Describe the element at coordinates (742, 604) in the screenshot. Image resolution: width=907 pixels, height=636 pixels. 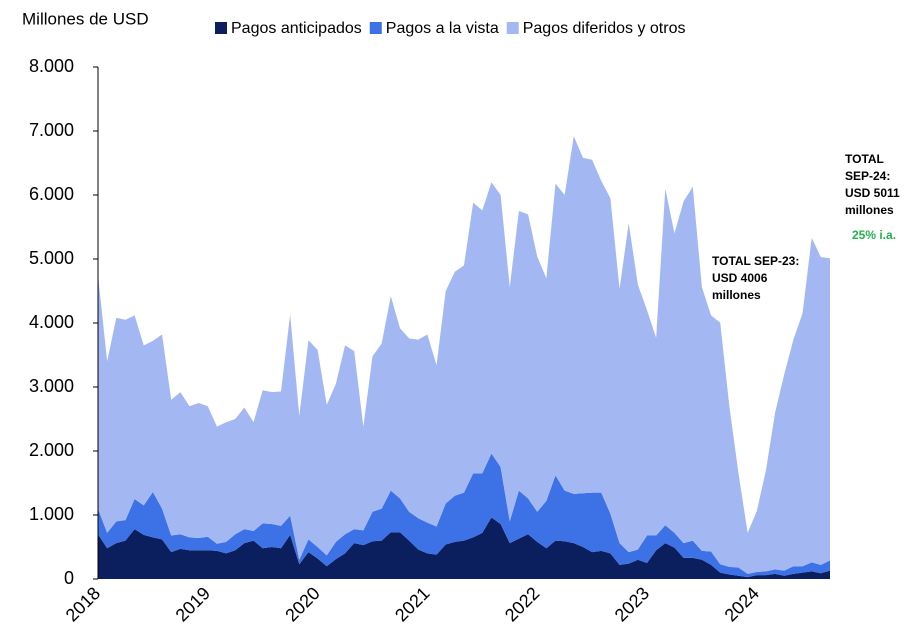
I see `x-tick-label: 2024` at that location.